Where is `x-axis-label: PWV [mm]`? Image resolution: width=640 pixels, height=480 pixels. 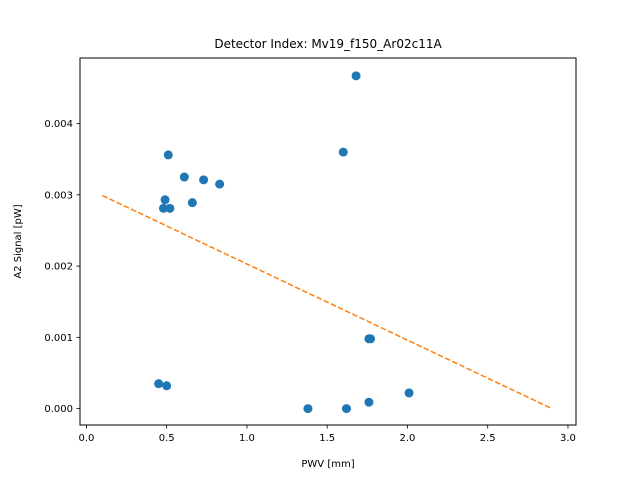
x-axis-label: PWV [mm] is located at coordinates (327, 464).